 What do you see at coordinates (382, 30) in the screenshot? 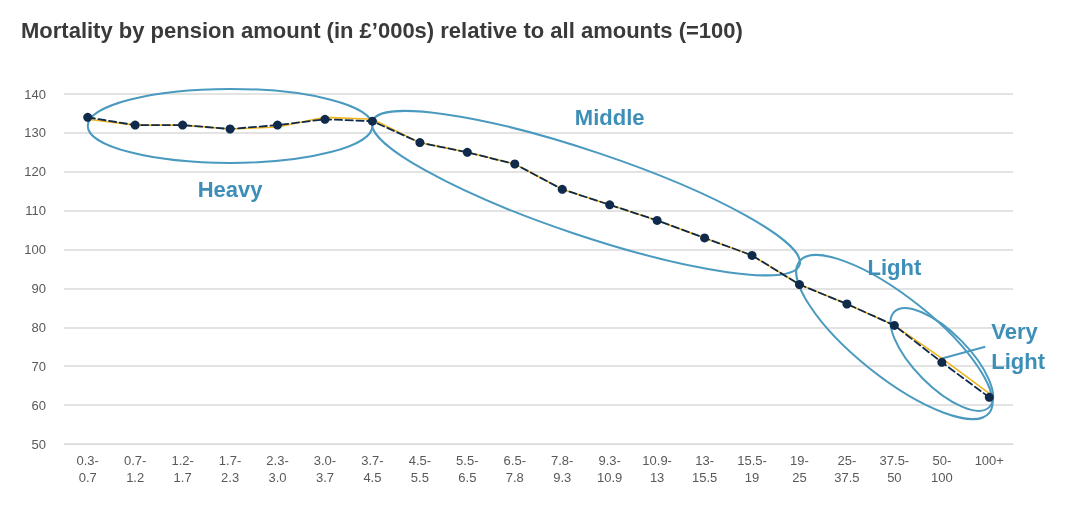
I see `chart-title: Mortality by pension amount (in £’000s) relative to all amounts (=100)` at bounding box center [382, 30].